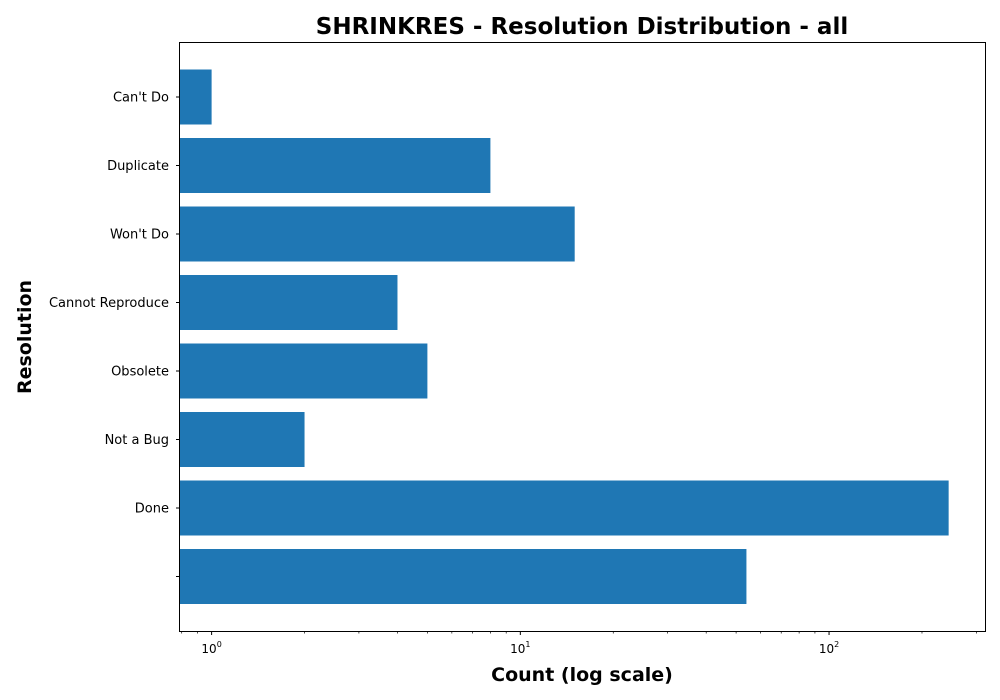 The width and height of the screenshot is (1000, 700). Describe the element at coordinates (582, 675) in the screenshot. I see `x-axis-label: Count (log scale)` at that location.